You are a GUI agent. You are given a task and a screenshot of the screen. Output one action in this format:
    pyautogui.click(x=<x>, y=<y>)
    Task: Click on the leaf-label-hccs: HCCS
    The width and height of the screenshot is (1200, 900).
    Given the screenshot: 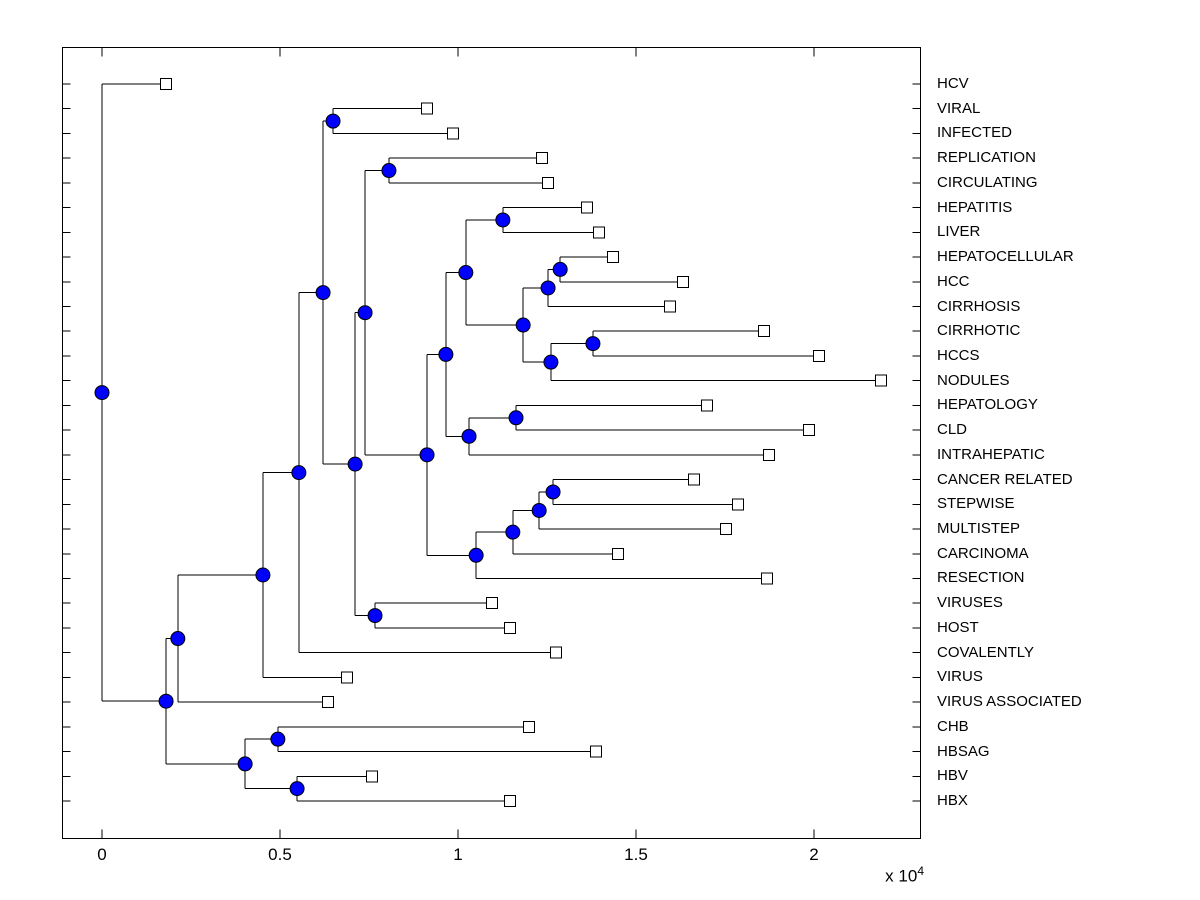 What is the action you would take?
    pyautogui.click(x=958, y=355)
    